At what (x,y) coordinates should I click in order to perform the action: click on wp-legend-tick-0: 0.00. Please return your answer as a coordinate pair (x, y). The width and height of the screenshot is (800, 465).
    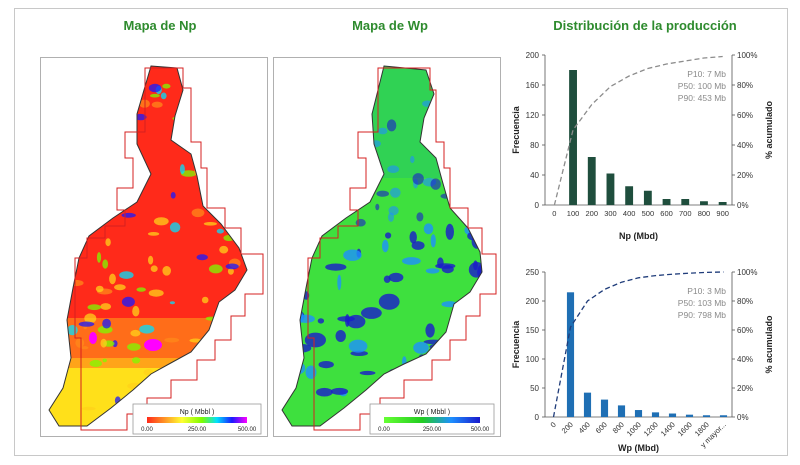
    Looking at the image, I should click on (384, 430).